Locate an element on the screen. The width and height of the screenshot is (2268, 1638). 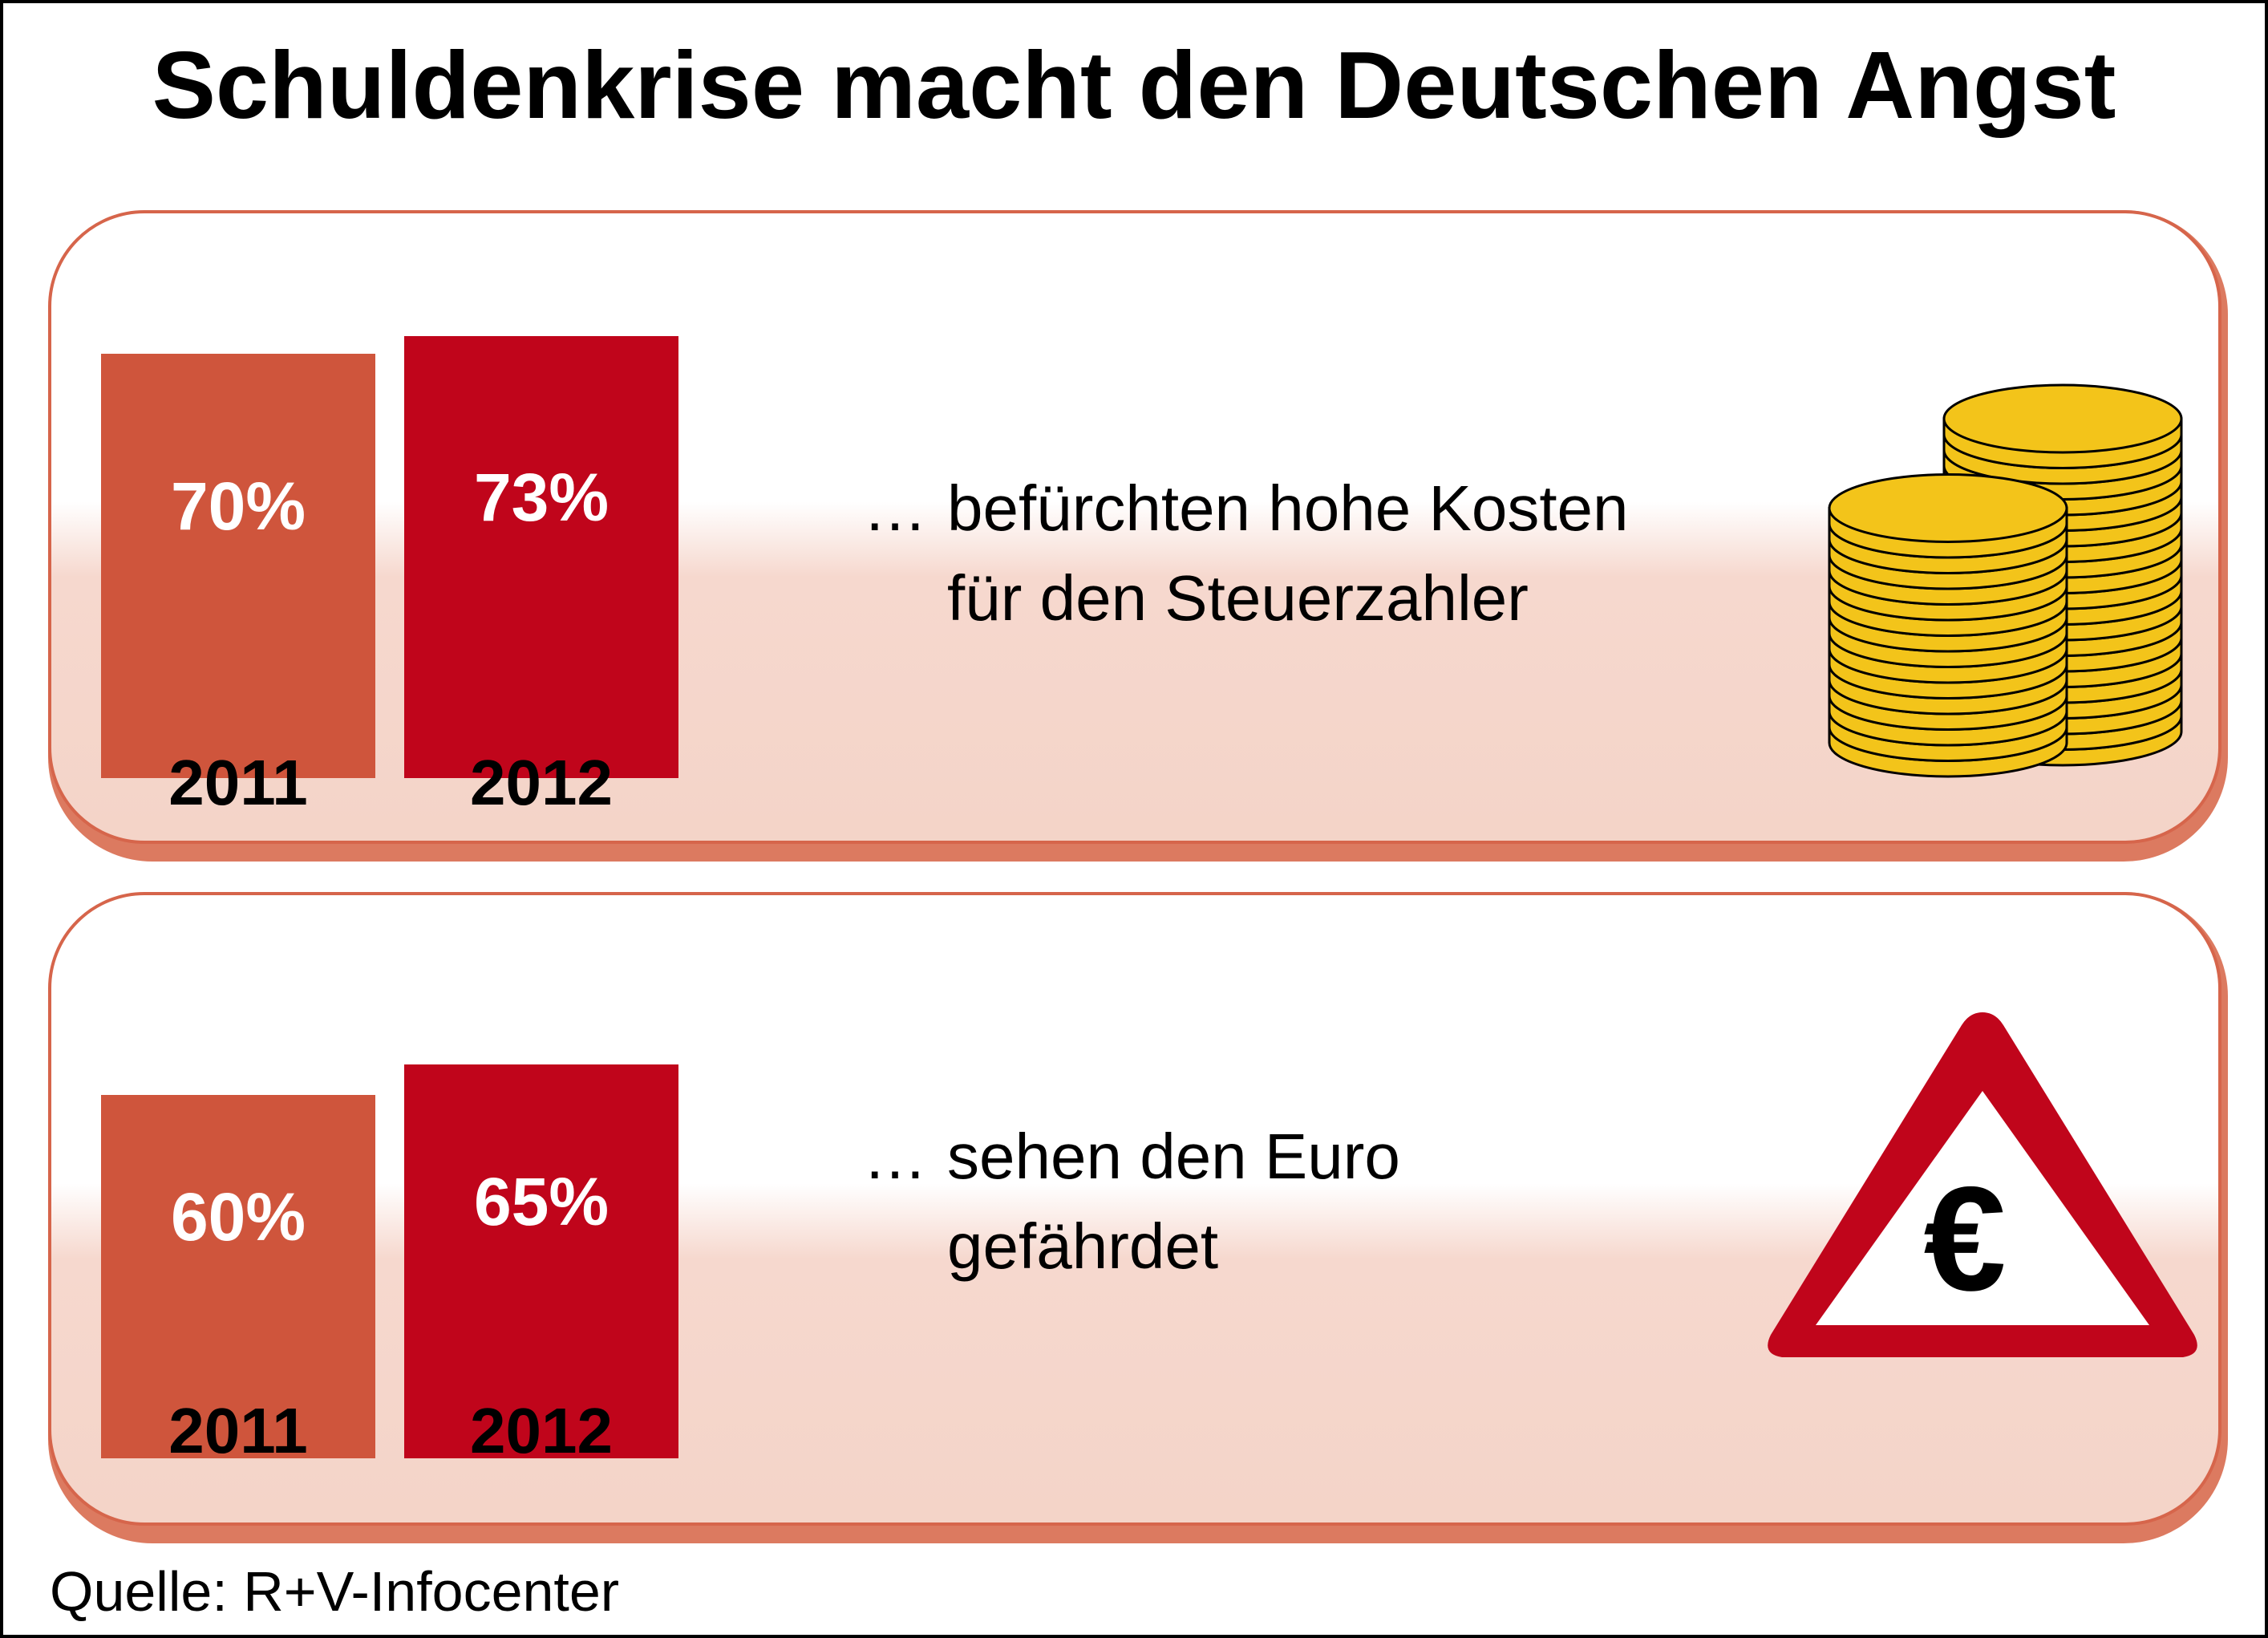
description-line-1: befürchten hohe Kosten is located at coordinates (1288, 508).